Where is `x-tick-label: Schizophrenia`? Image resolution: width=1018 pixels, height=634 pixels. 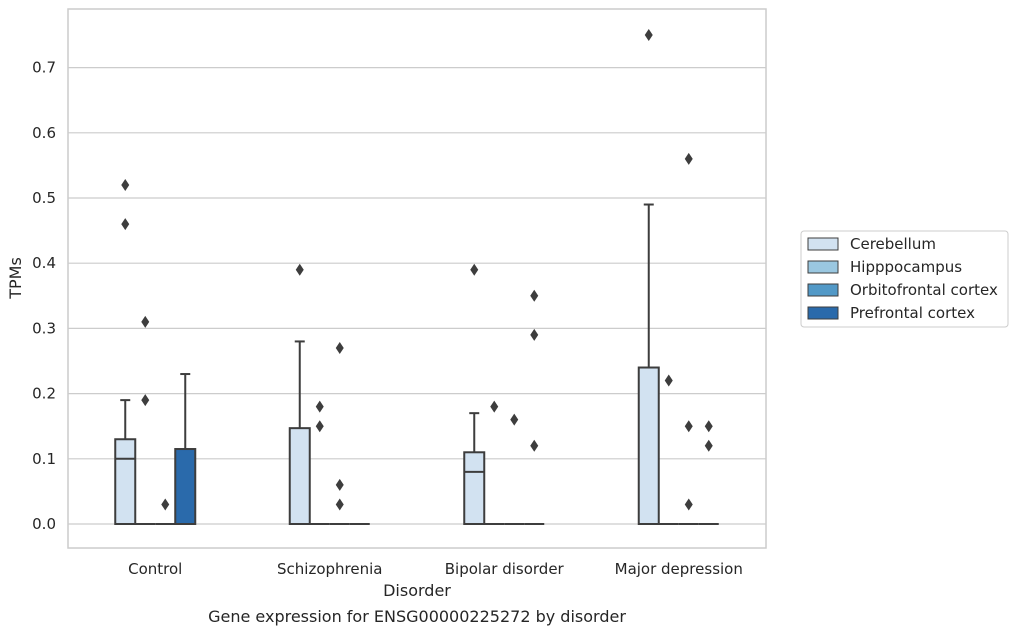 x-tick-label: Schizophrenia is located at coordinates (329, 569).